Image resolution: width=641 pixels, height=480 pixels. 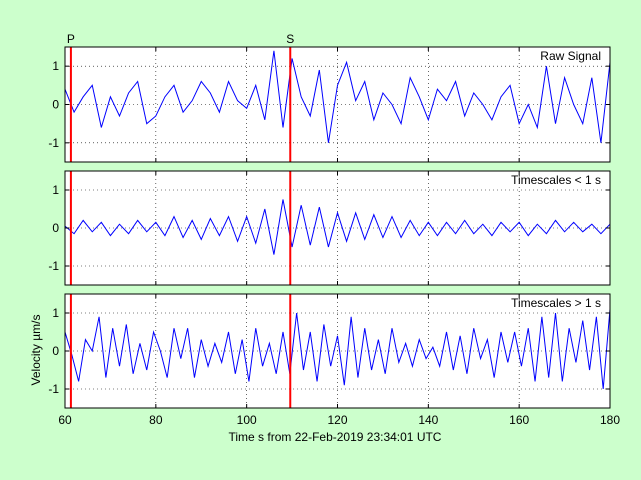 I want to click on x-tick-label: 60, so click(x=65, y=420).